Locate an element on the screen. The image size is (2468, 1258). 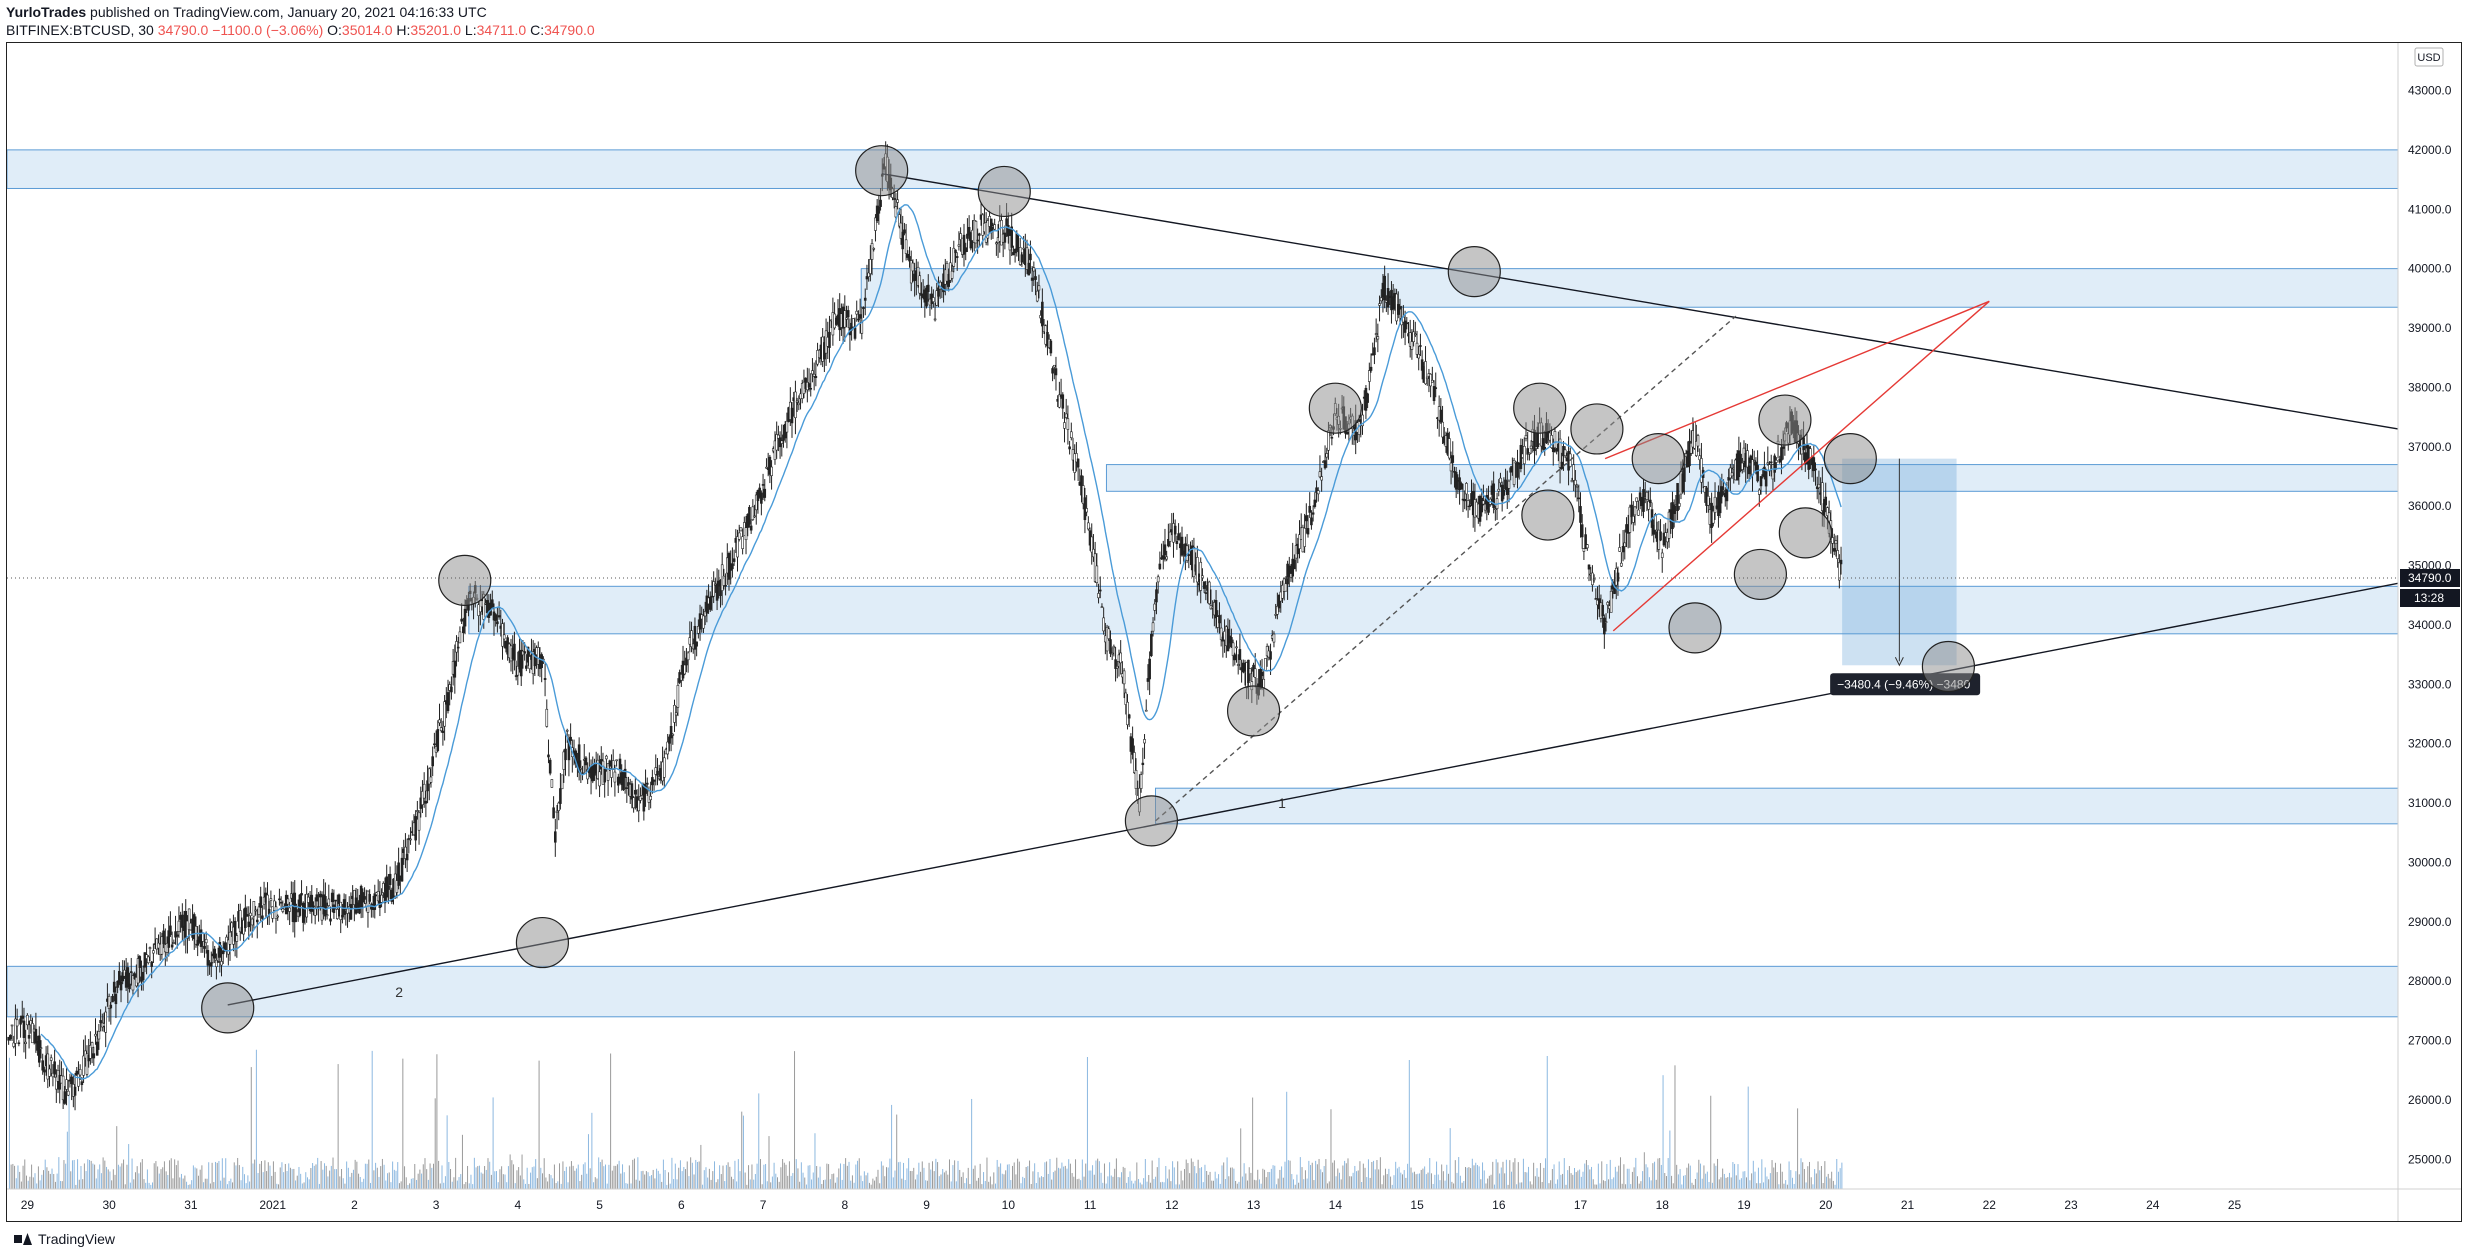
price-tick-label: 29000.0 is located at coordinates (2430, 922).